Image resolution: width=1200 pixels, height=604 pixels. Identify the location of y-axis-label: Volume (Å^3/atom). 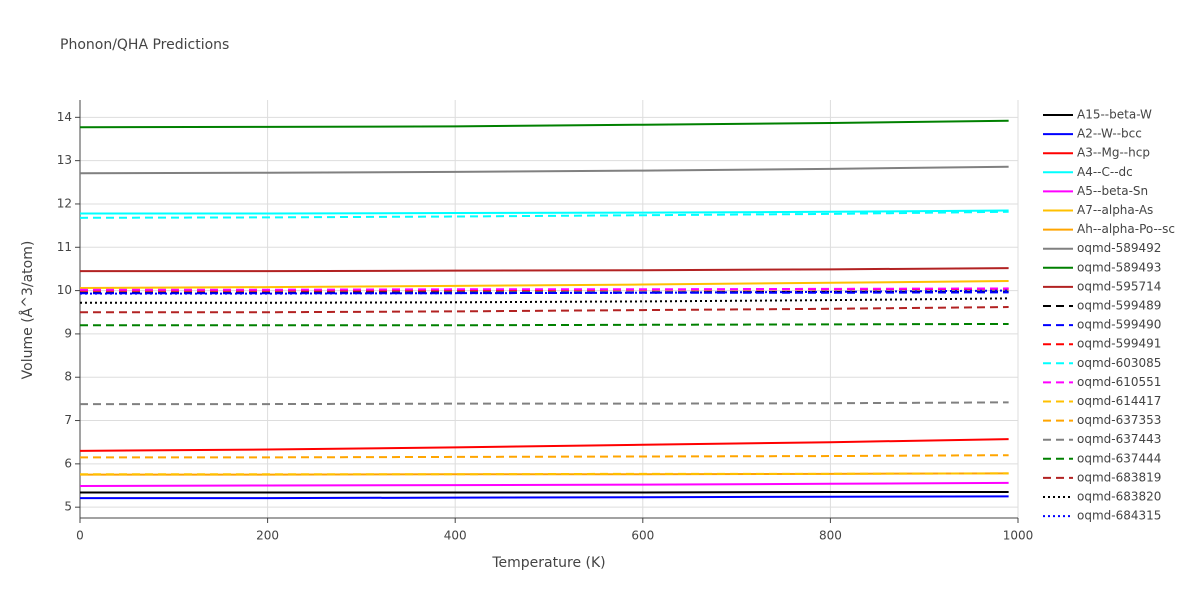
(27, 310).